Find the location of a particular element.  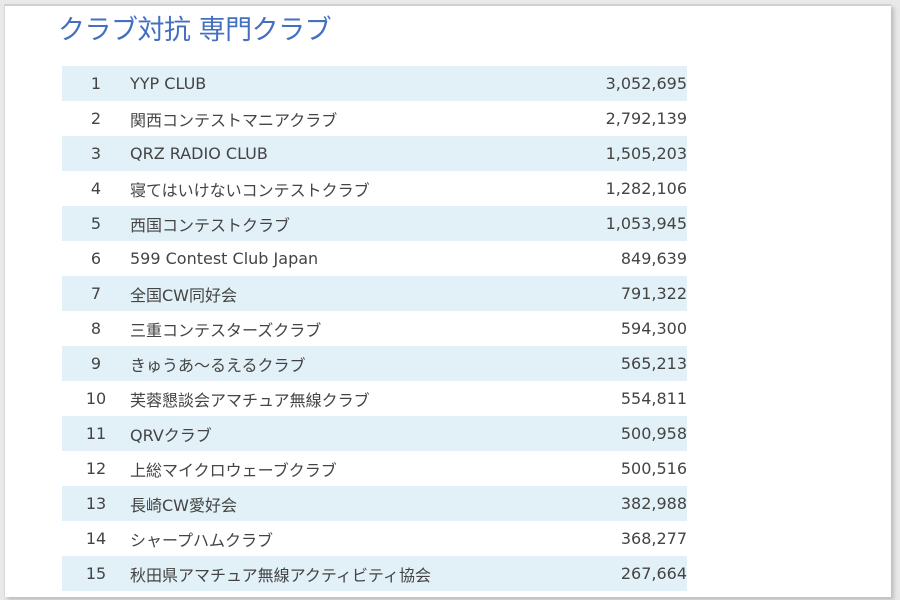

table-row: 4 寝てはいけないコンテストクラブ 1,282,106 is located at coordinates (374, 188).